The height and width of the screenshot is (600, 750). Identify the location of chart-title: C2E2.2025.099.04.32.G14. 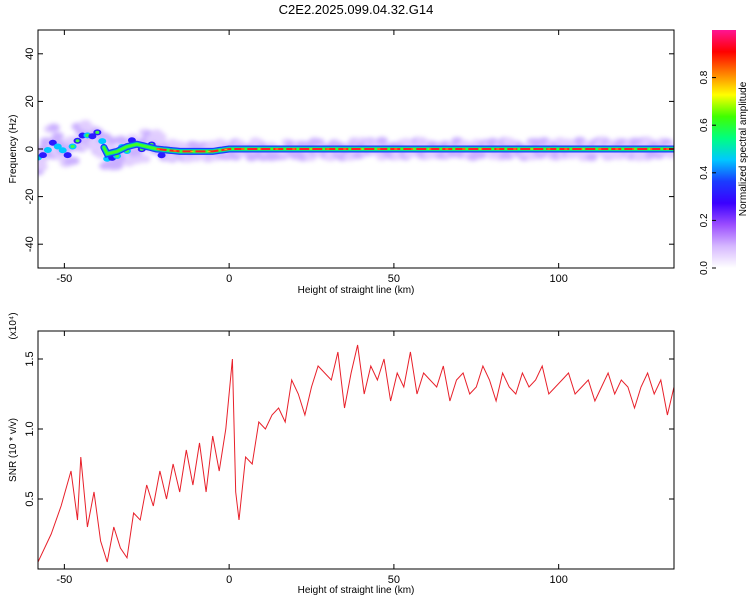
(356, 9).